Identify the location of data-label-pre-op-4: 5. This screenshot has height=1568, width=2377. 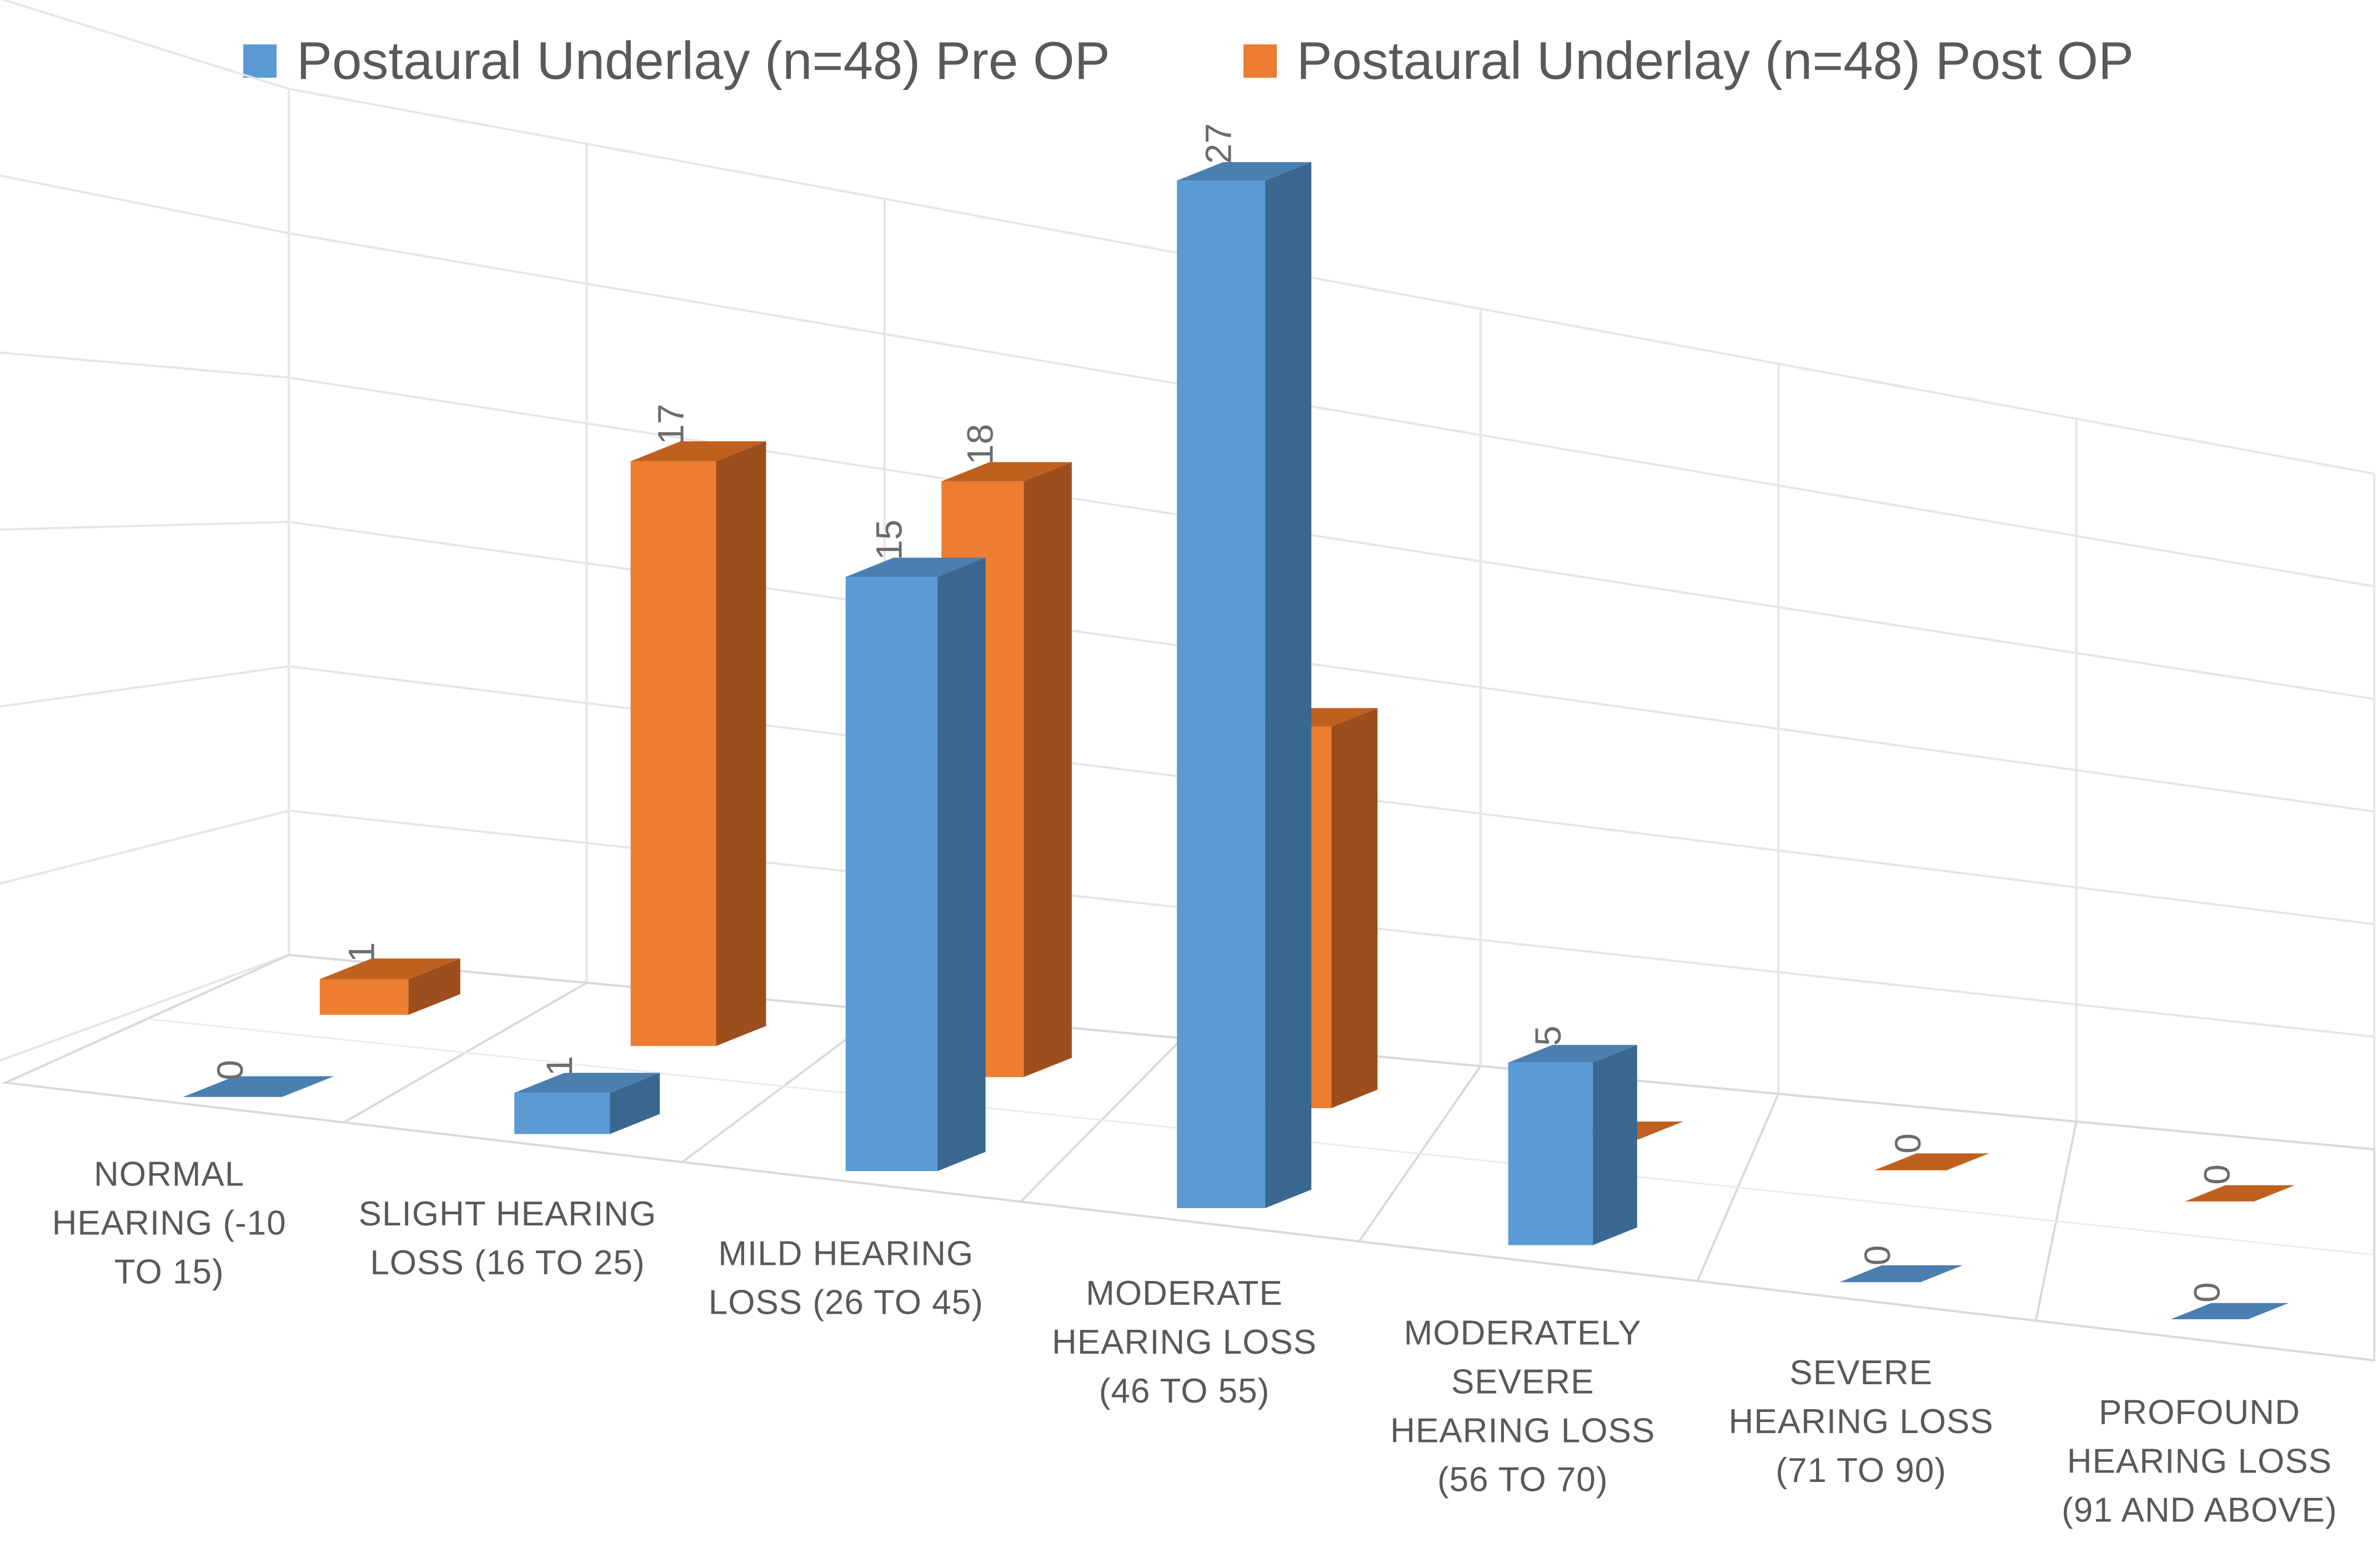
(1547, 1036).